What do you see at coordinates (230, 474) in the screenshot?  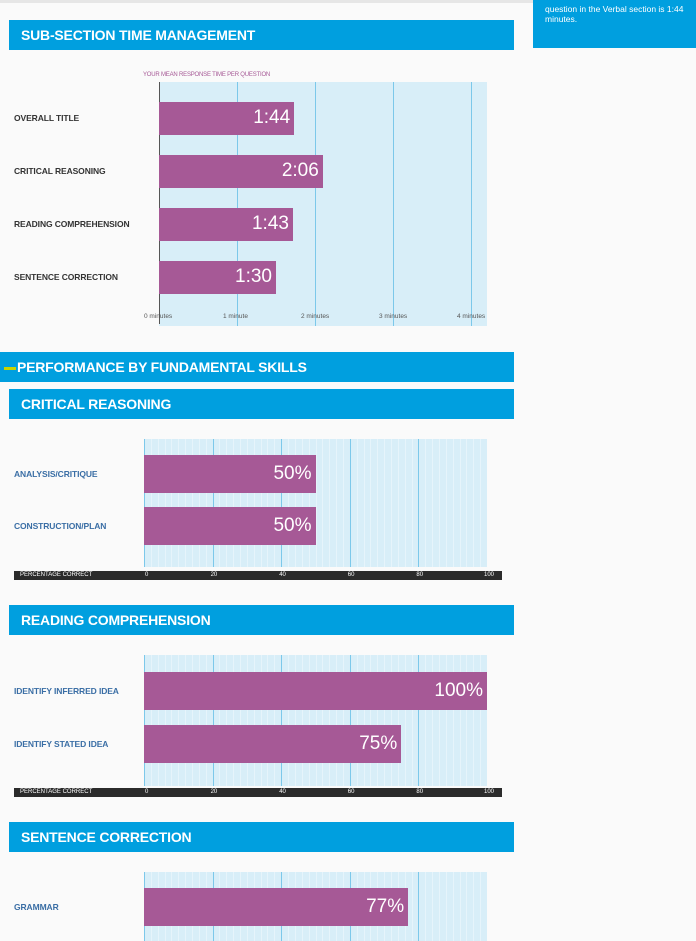 I see `bar: 50%` at bounding box center [230, 474].